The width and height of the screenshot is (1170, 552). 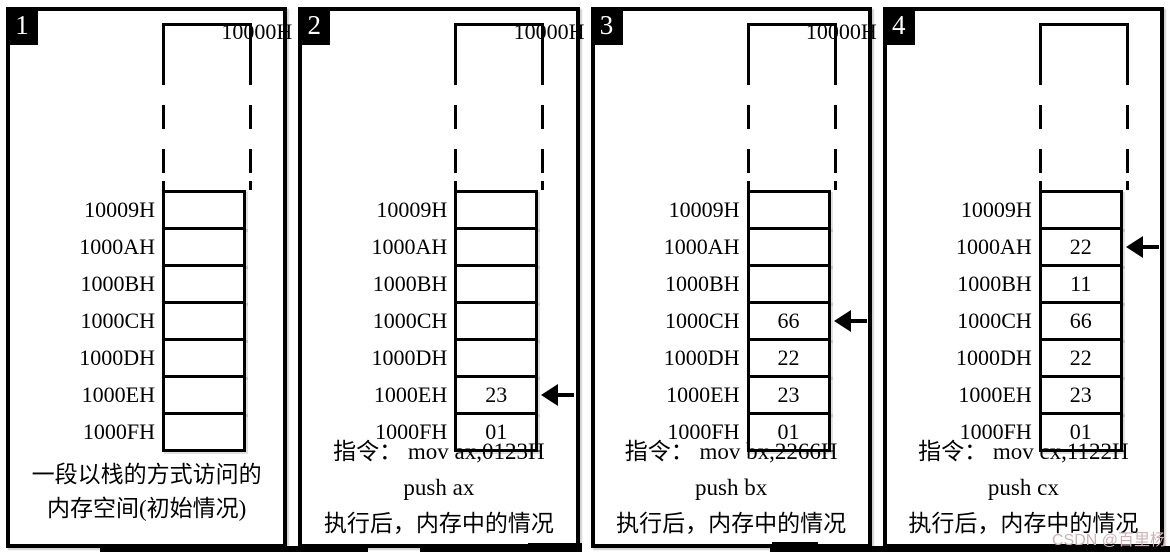 What do you see at coordinates (747, 358) in the screenshot?
I see `memory-row: 1000DH 22` at bounding box center [747, 358].